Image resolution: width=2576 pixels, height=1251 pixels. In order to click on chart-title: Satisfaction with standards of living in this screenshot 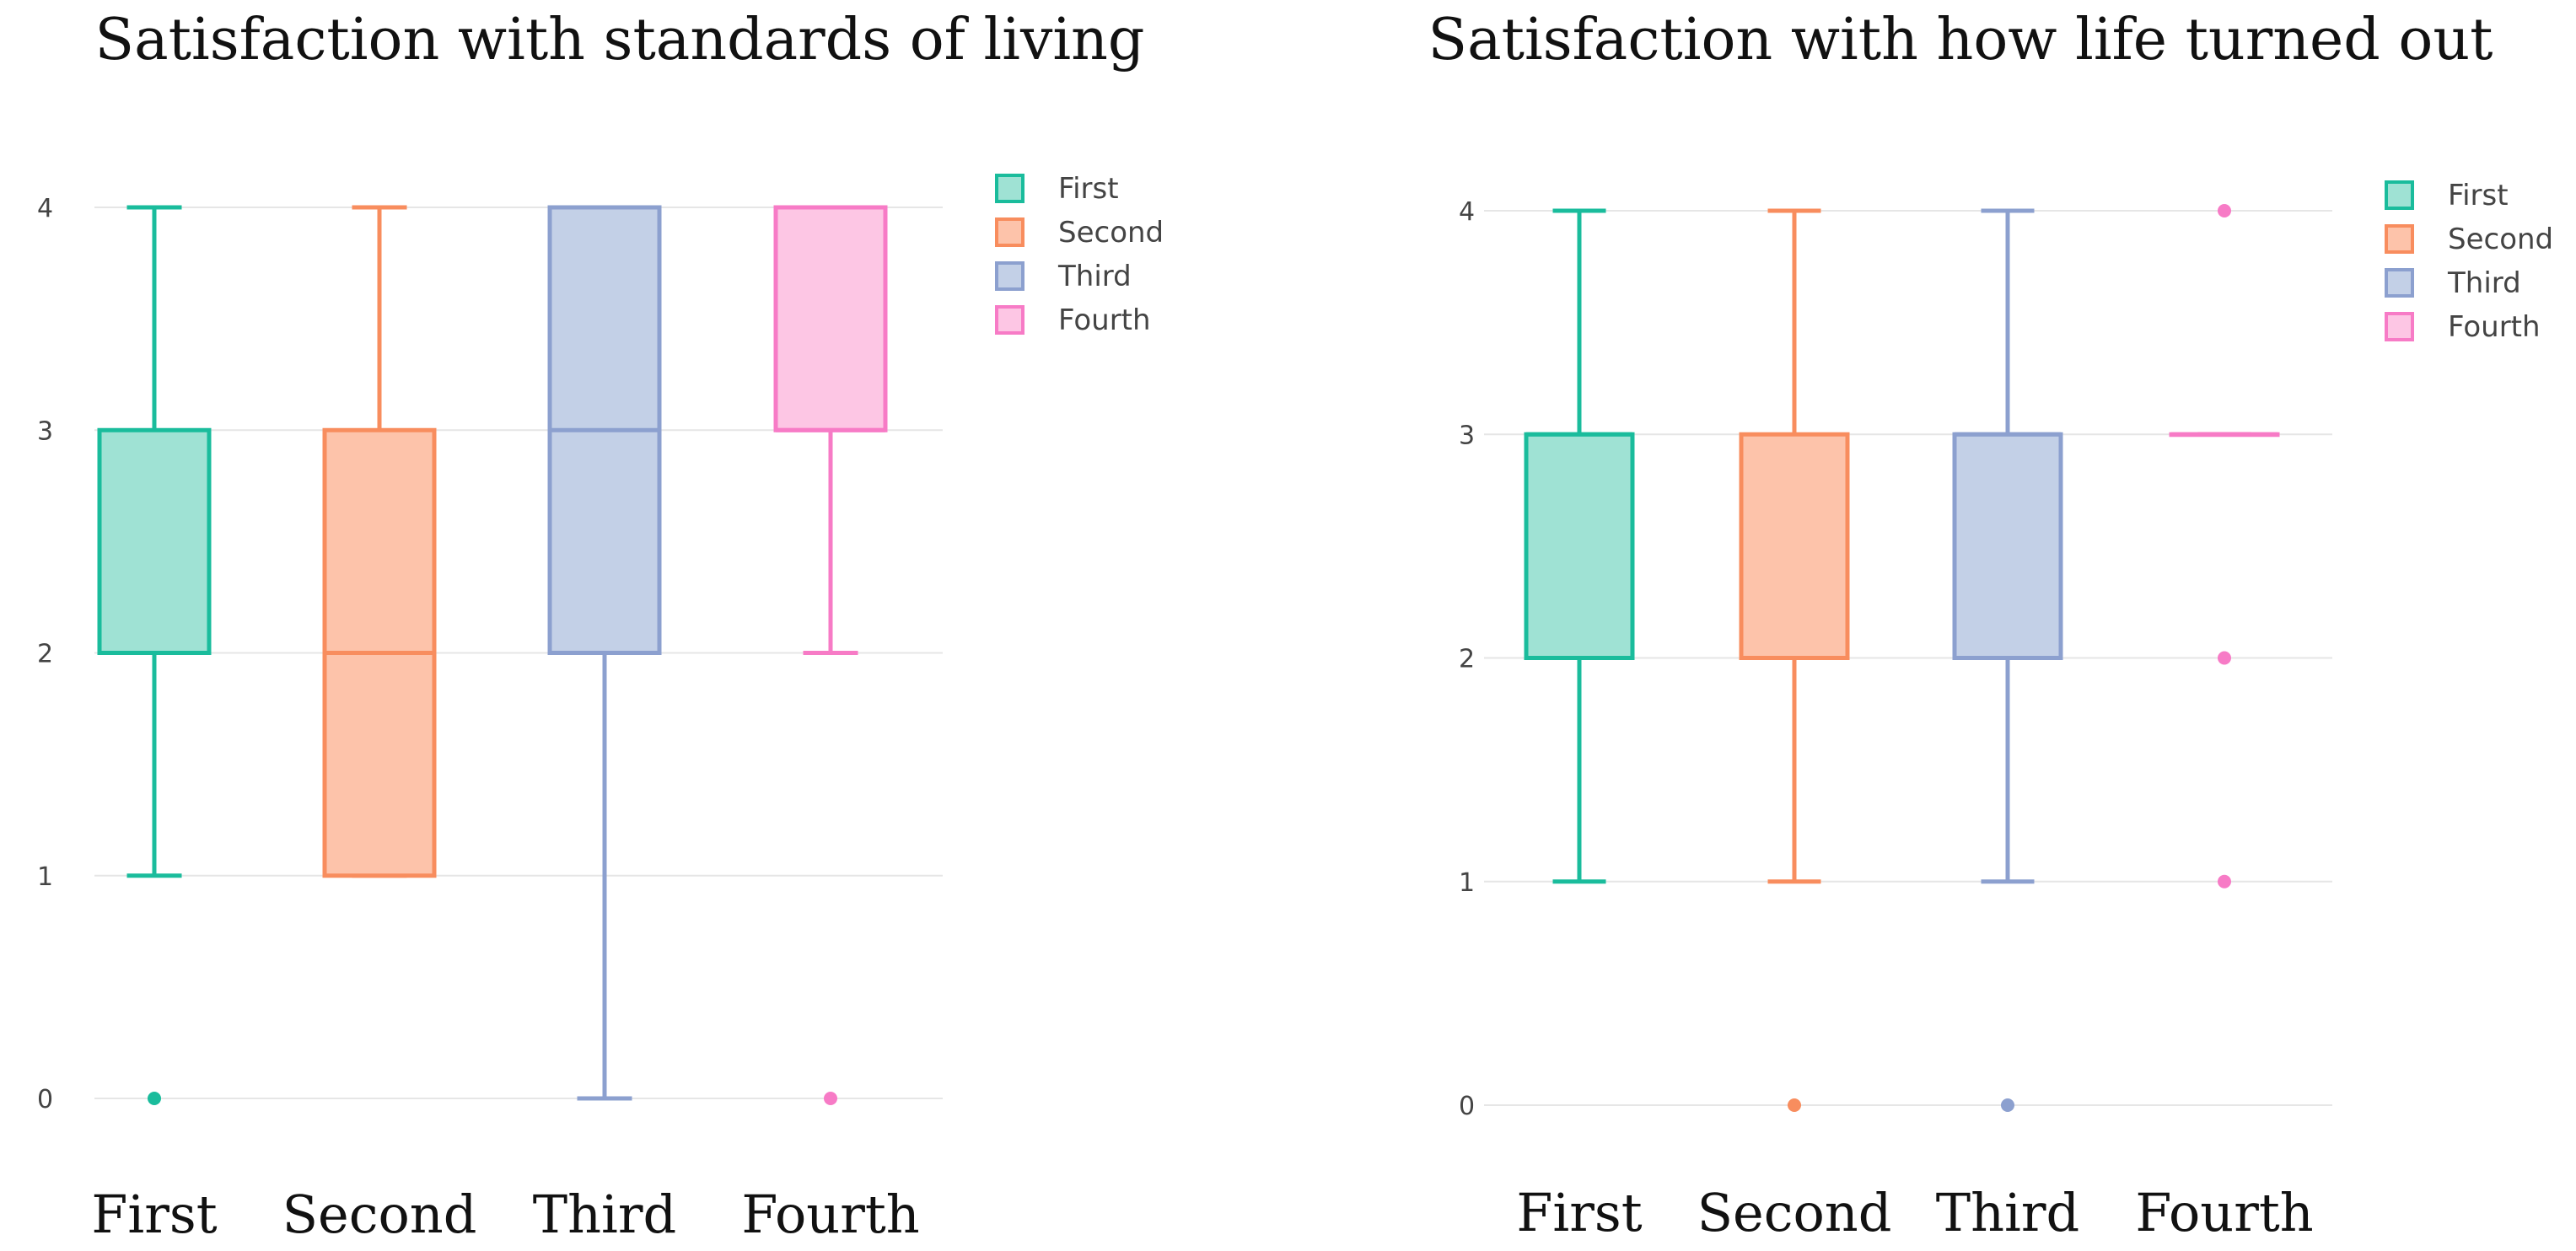, I will do `click(620, 40)`.